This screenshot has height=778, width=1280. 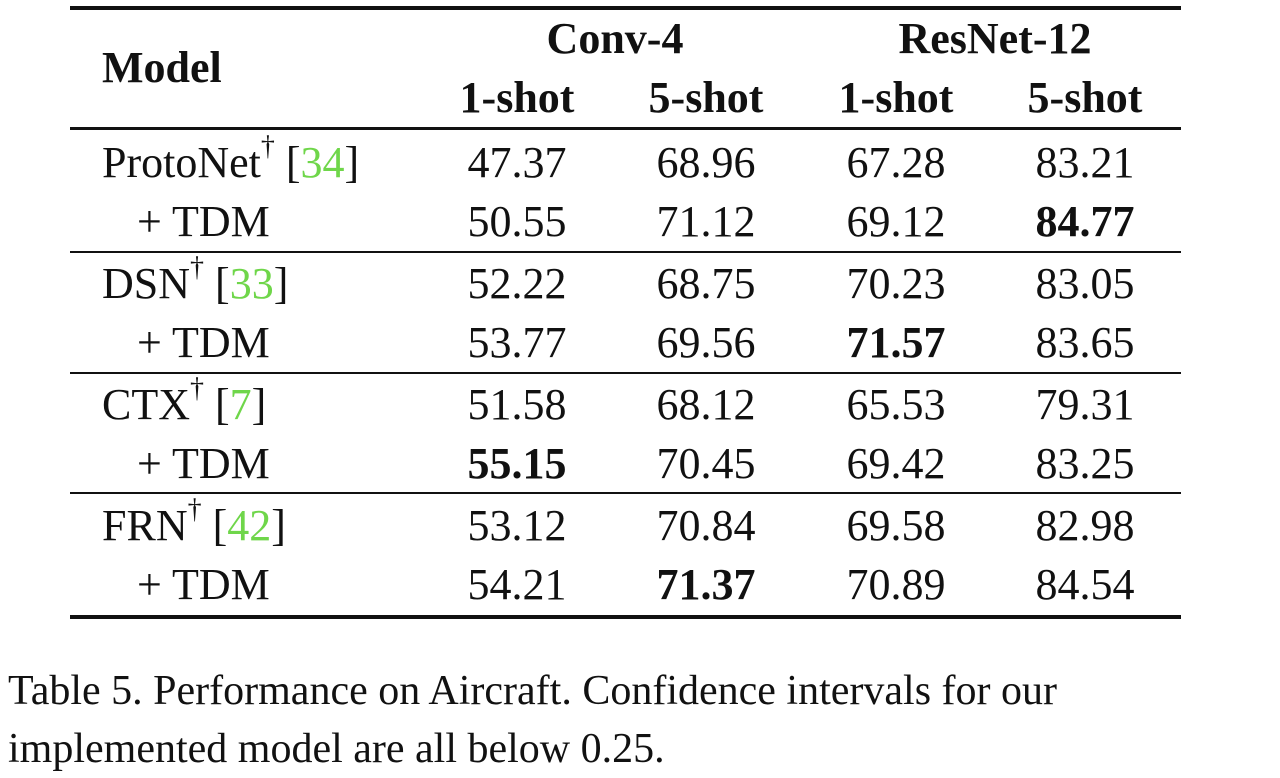 I want to click on tdm-value-cell: 70.45, so click(x=706, y=463).